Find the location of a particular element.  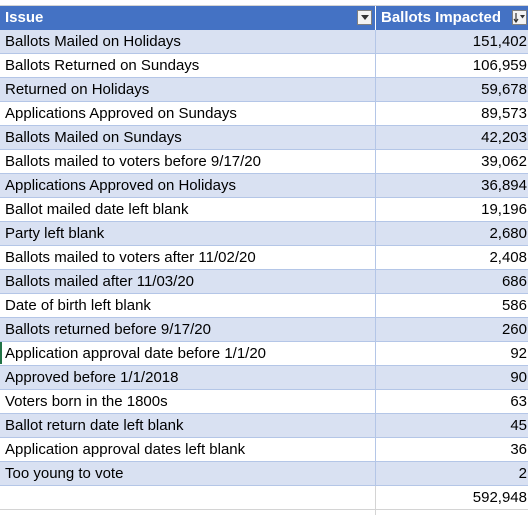

filter-dropdown-icon is located at coordinates (364, 17).